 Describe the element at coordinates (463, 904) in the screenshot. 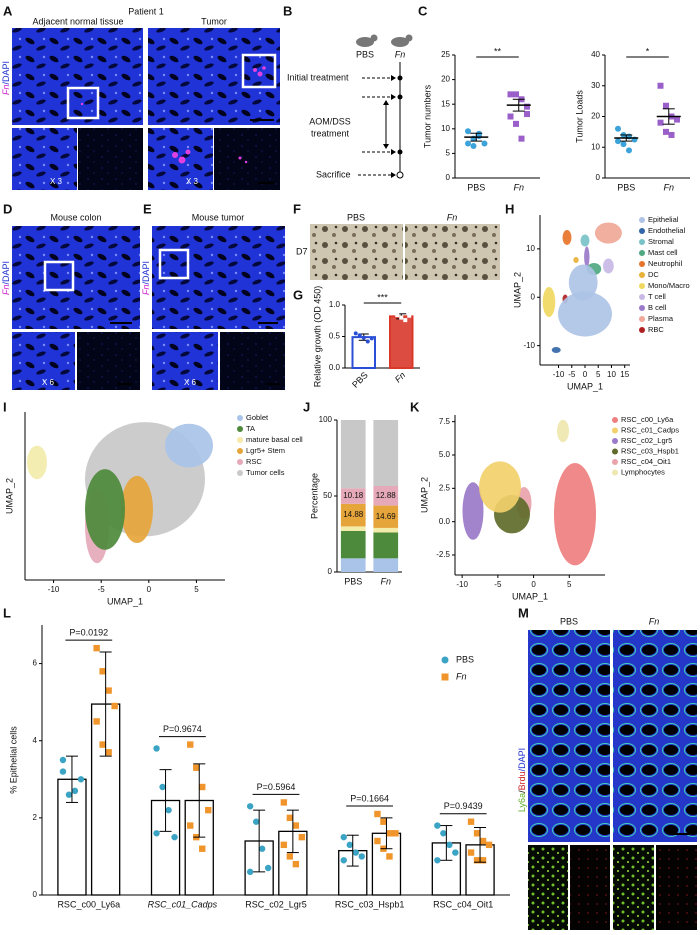

I see `x-tick-label: RSC_c04_Oit1` at that location.